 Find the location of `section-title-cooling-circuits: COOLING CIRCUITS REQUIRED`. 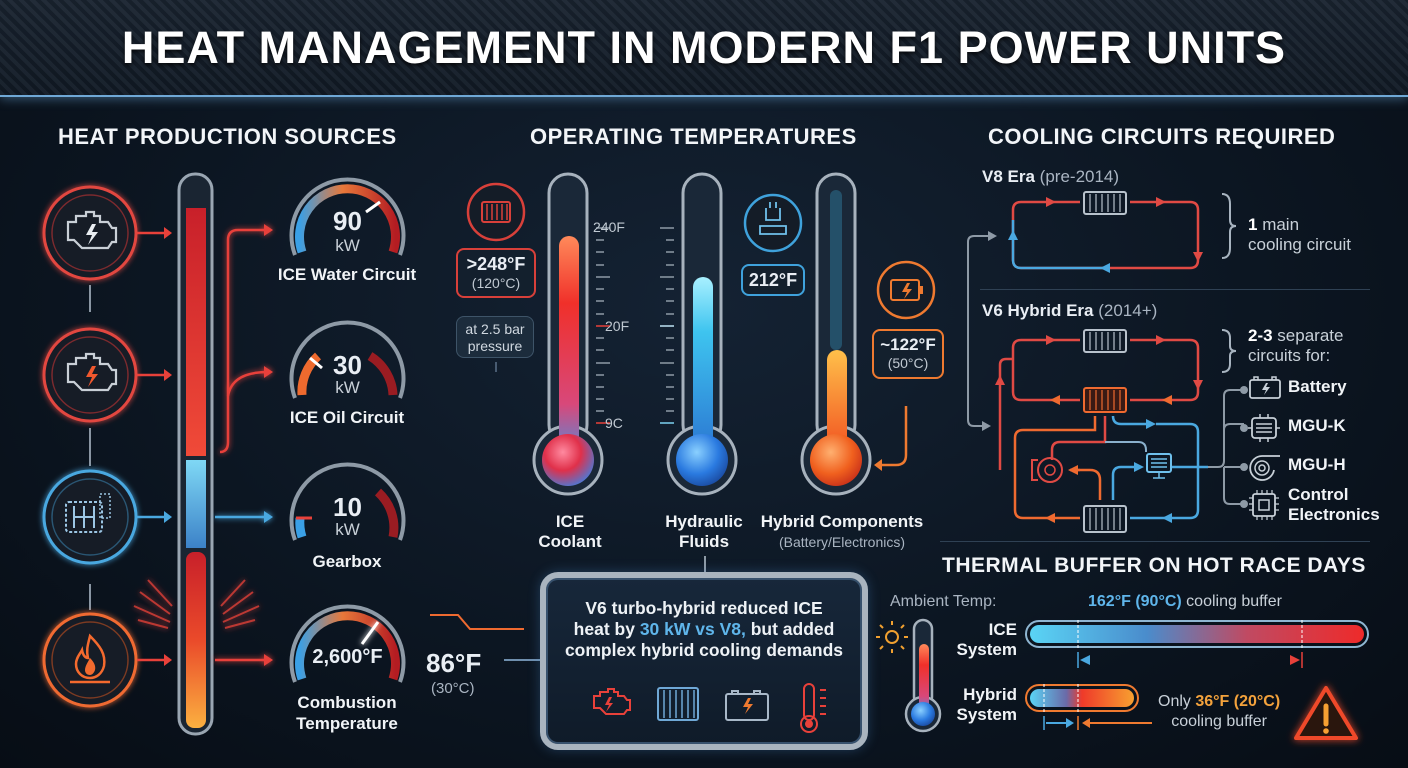

section-title-cooling-circuits: COOLING CIRCUITS REQUIRED is located at coordinates (1162, 136).